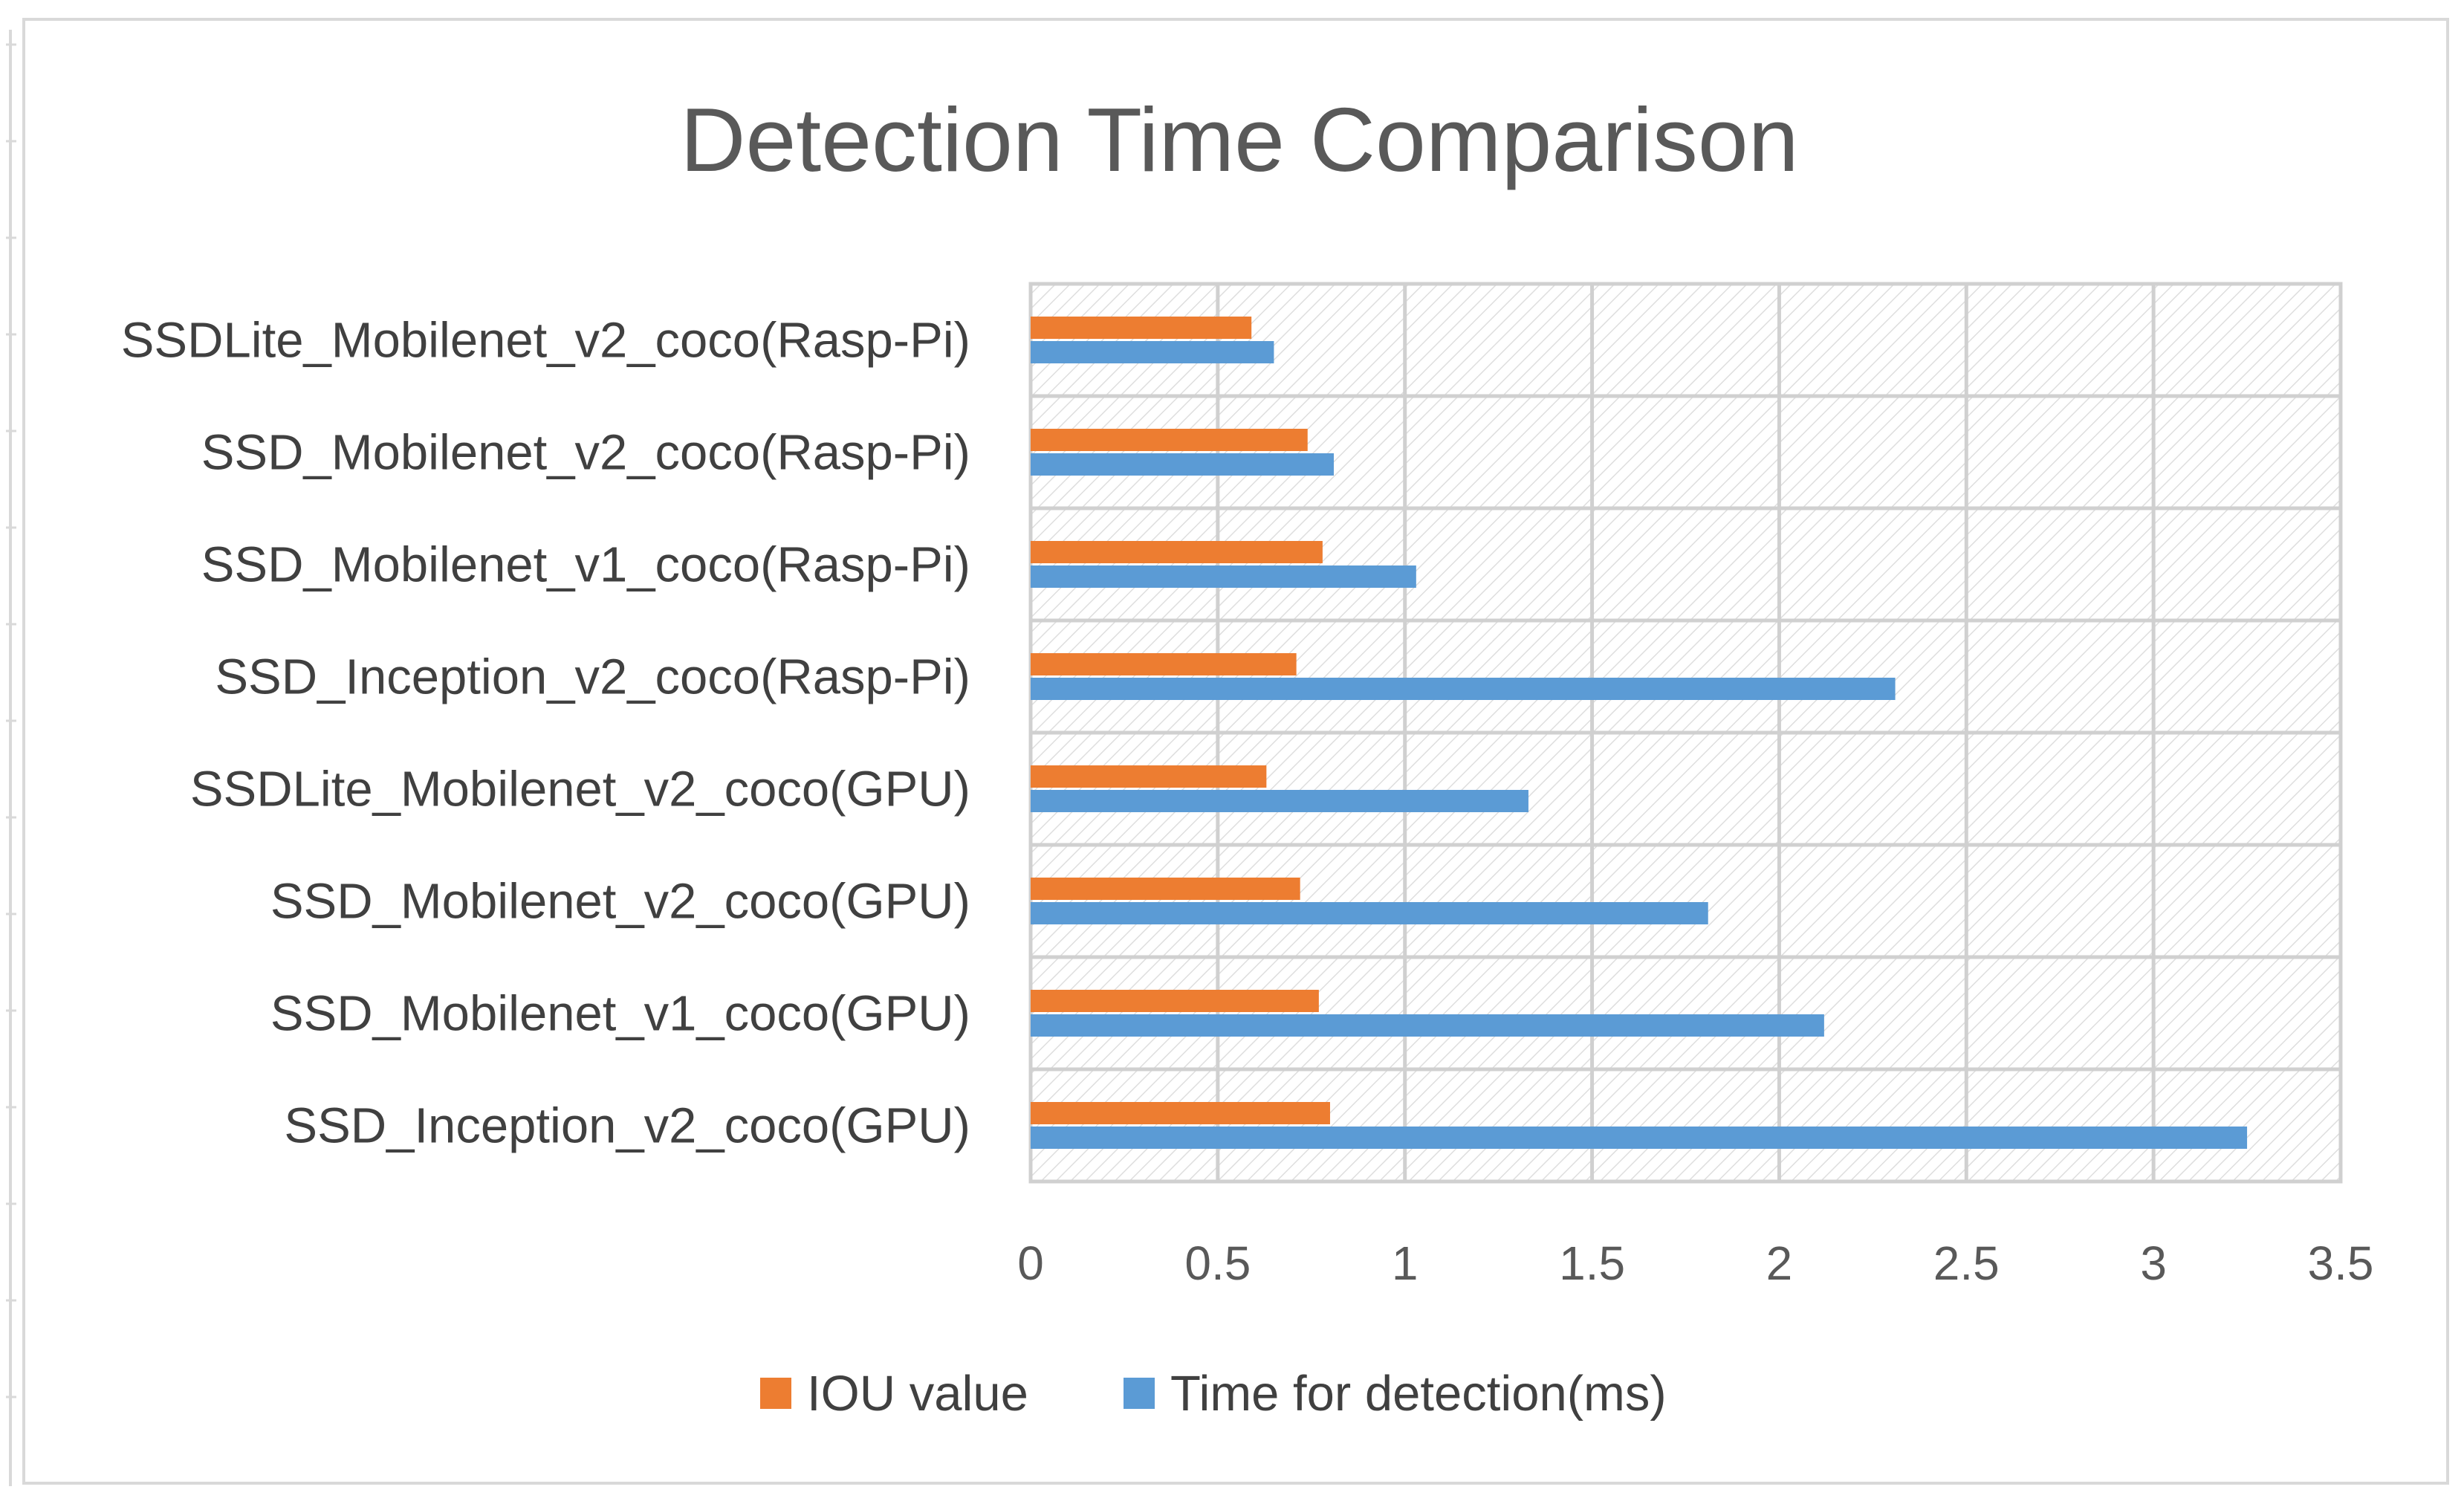  What do you see at coordinates (1405, 1263) in the screenshot?
I see `x-tick-label: 1` at bounding box center [1405, 1263].